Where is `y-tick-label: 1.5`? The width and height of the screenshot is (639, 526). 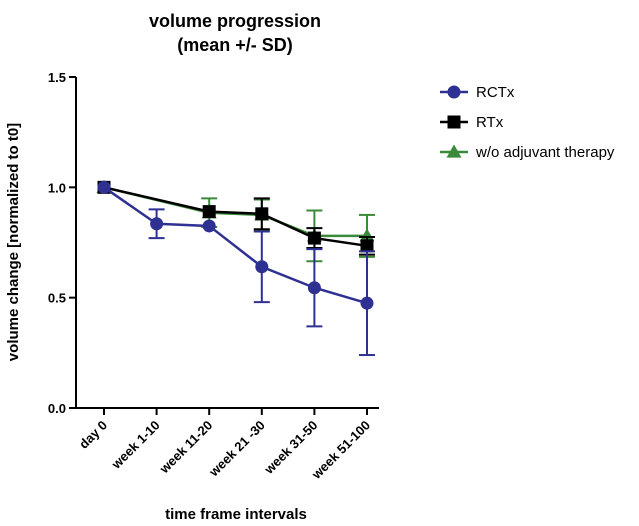
y-tick-label: 1.5 is located at coordinates (57, 77).